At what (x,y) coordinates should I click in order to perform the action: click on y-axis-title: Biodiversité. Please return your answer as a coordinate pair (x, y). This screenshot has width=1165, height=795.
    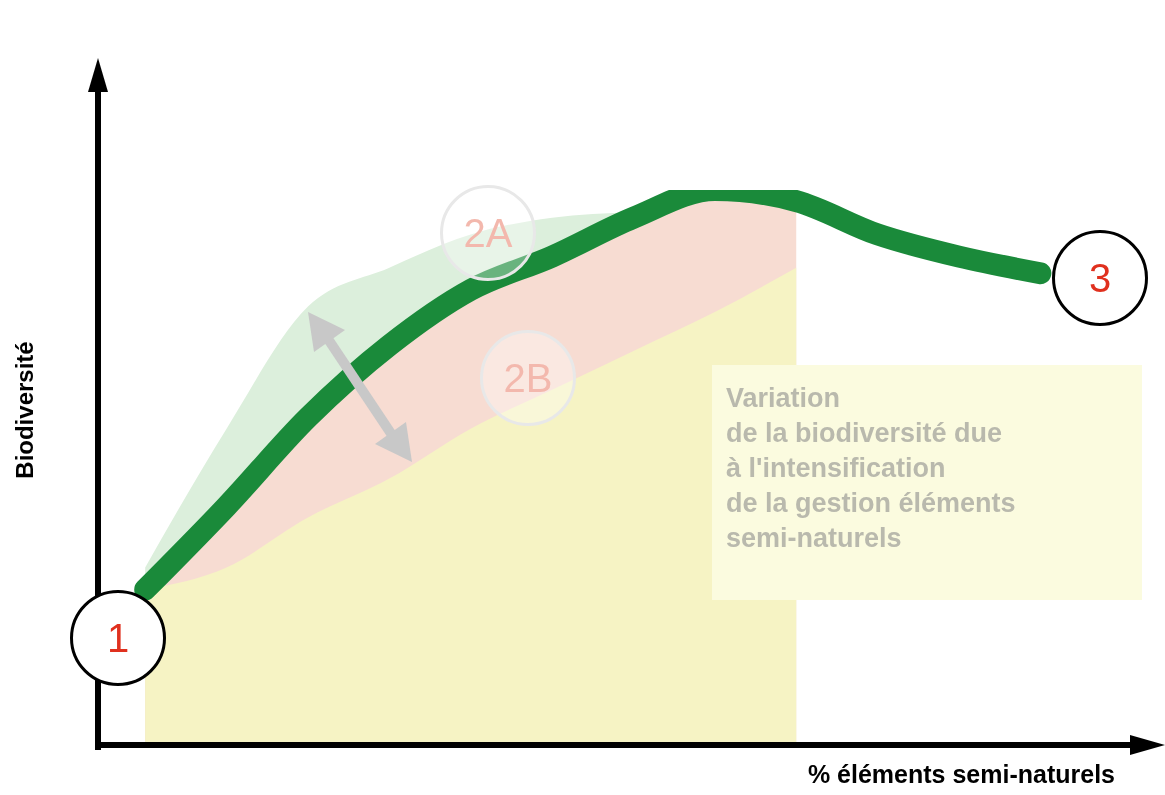
    Looking at the image, I should click on (25, 410).